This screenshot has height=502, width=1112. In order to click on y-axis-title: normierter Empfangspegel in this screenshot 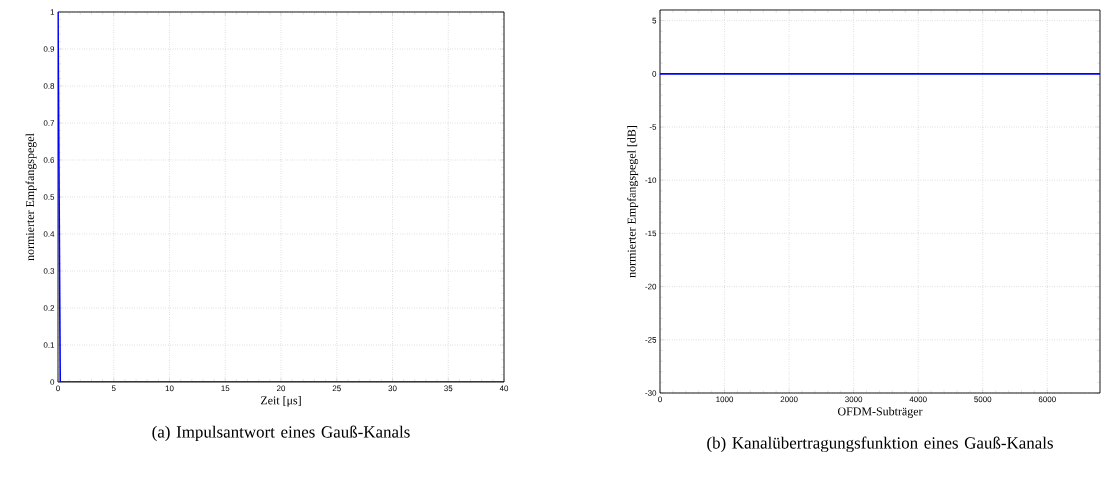, I will do `click(31, 197)`.